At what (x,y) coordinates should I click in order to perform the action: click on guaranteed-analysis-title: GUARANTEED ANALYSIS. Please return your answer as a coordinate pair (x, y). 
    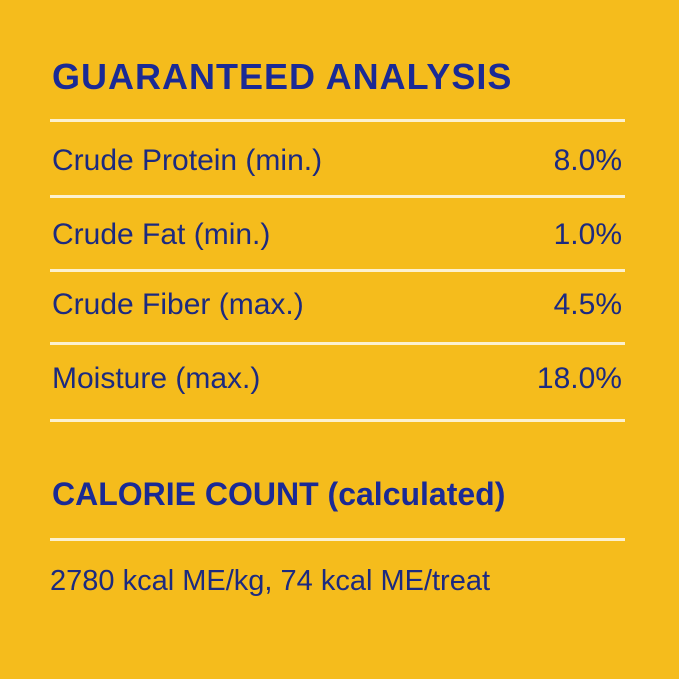
    Looking at the image, I should click on (282, 76).